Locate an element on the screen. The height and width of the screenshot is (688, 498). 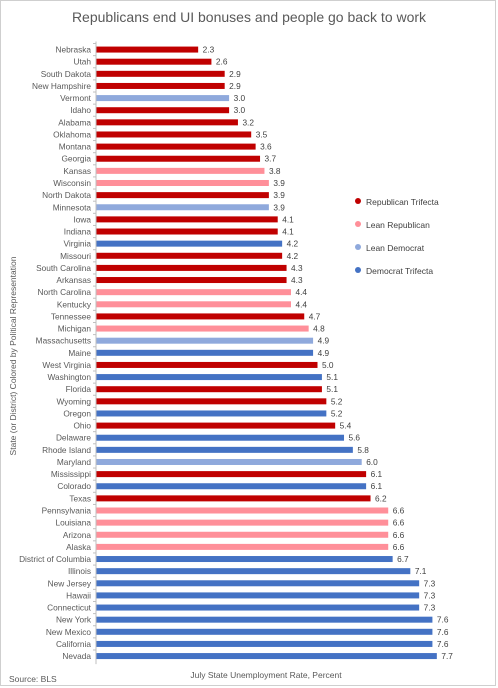
value-label-new-jersey: 7.3 is located at coordinates (430, 583).